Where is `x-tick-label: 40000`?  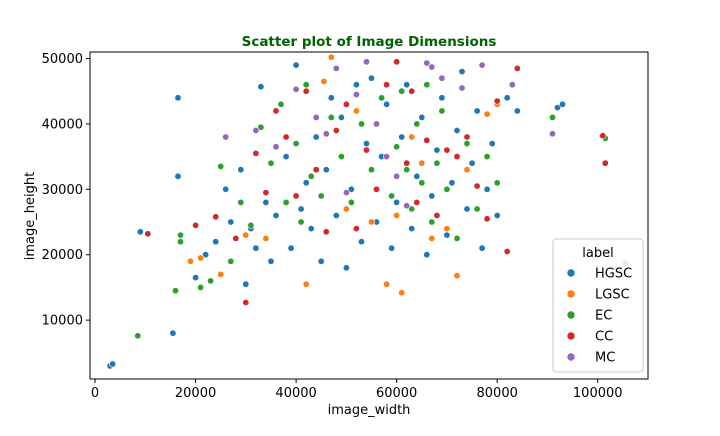 x-tick-label: 40000 is located at coordinates (295, 393).